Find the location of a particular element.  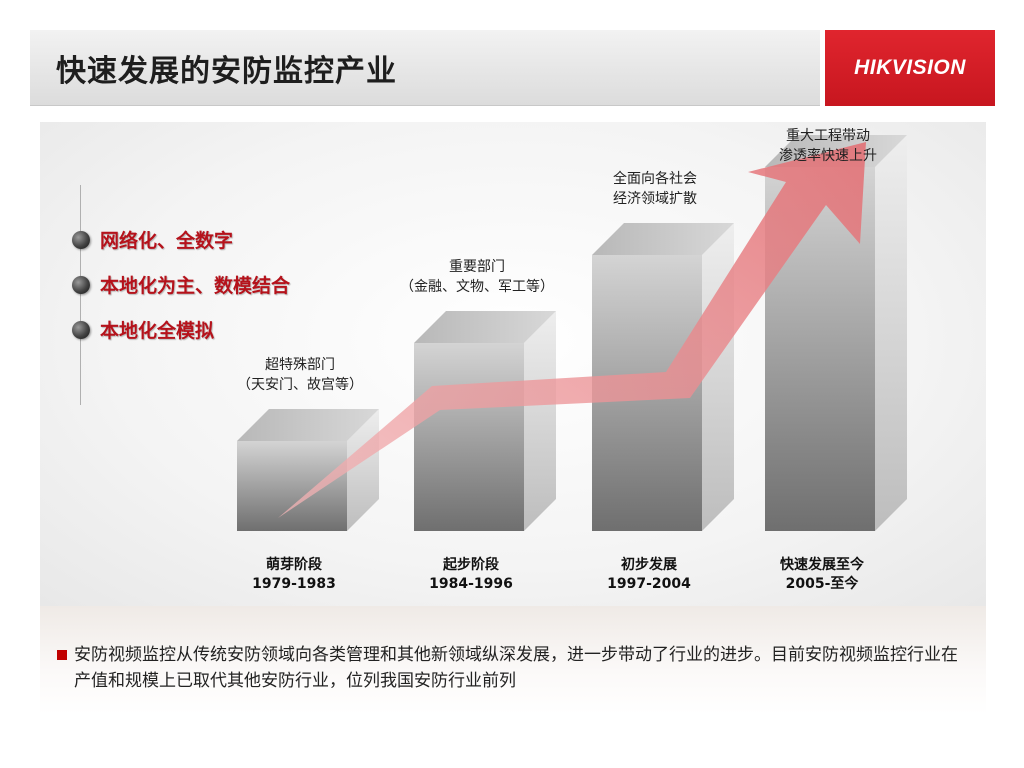

category-label: 萌芽阶段 is located at coordinates (294, 564).